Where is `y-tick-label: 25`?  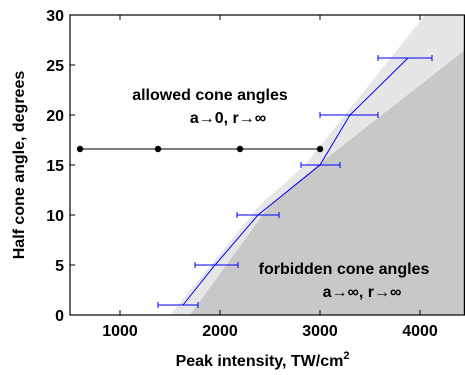
y-tick-label: 25 is located at coordinates (55, 66).